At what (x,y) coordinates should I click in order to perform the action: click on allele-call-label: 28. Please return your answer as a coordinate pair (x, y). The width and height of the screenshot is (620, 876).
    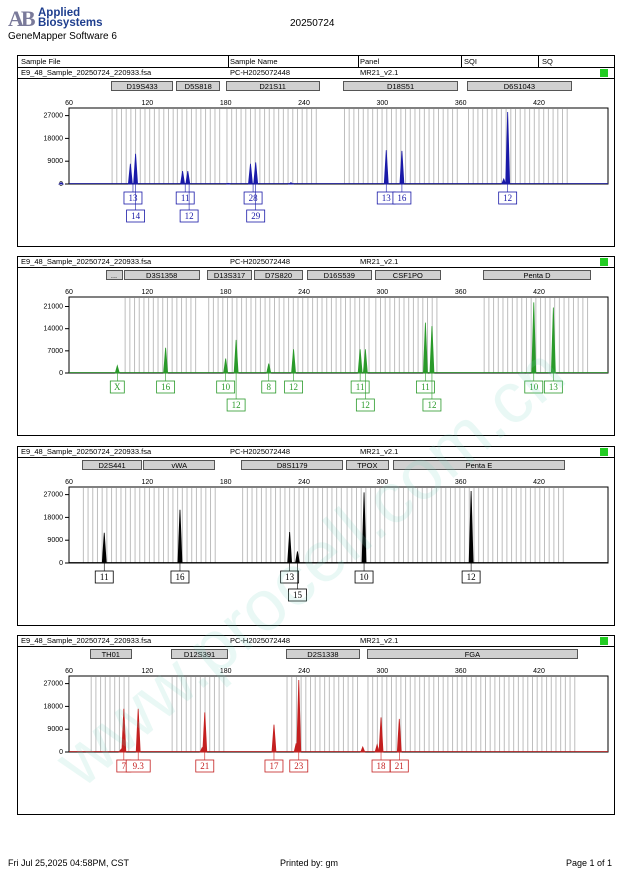
    Looking at the image, I should click on (253, 198).